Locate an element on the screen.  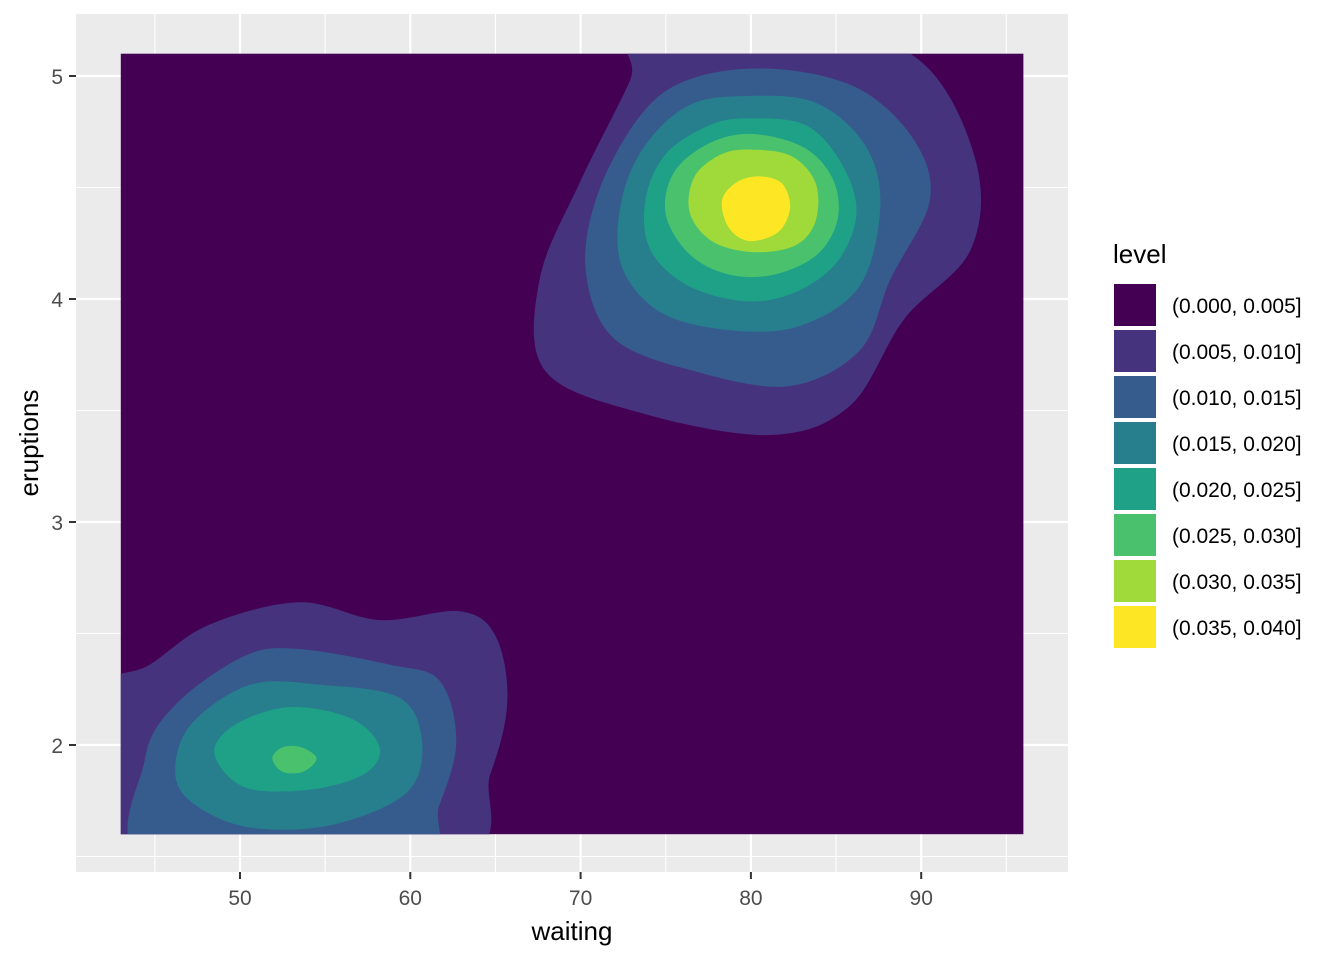
y-tick-label: 2 is located at coordinates (57, 746).